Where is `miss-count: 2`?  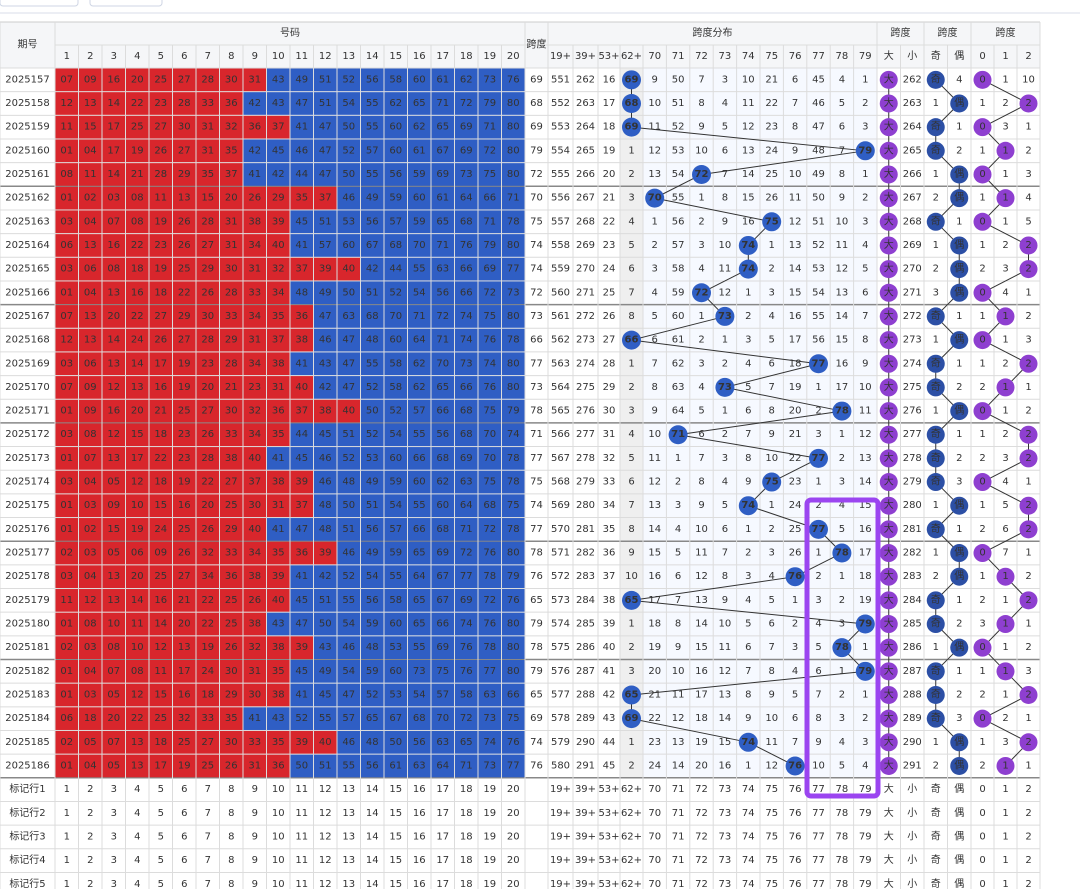 miss-count: 2 is located at coordinates (772, 529).